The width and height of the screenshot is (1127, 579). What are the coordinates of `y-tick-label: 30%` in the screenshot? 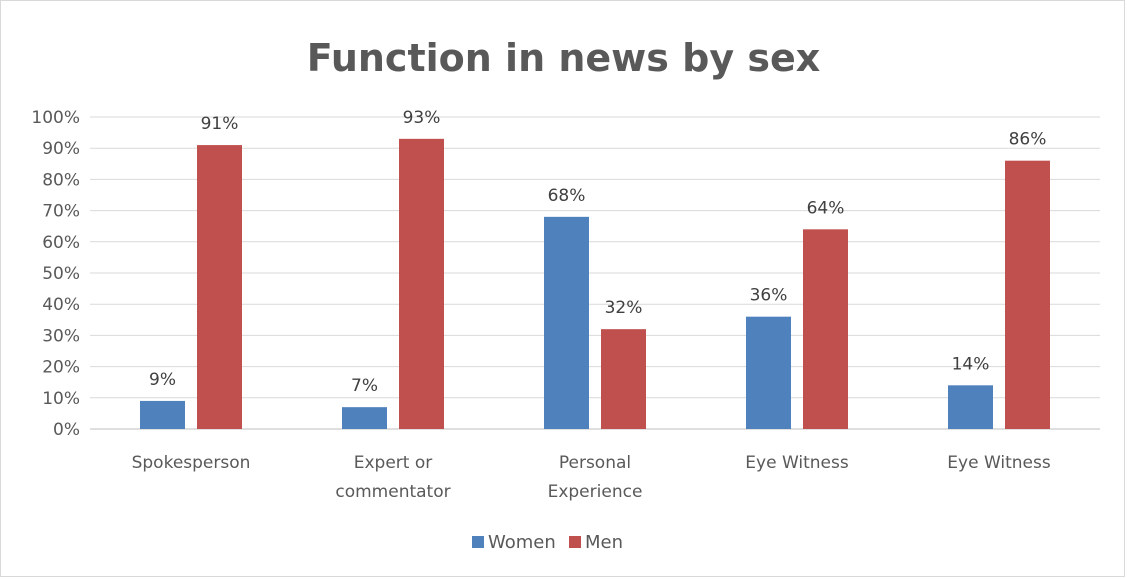 It's located at (61, 336).